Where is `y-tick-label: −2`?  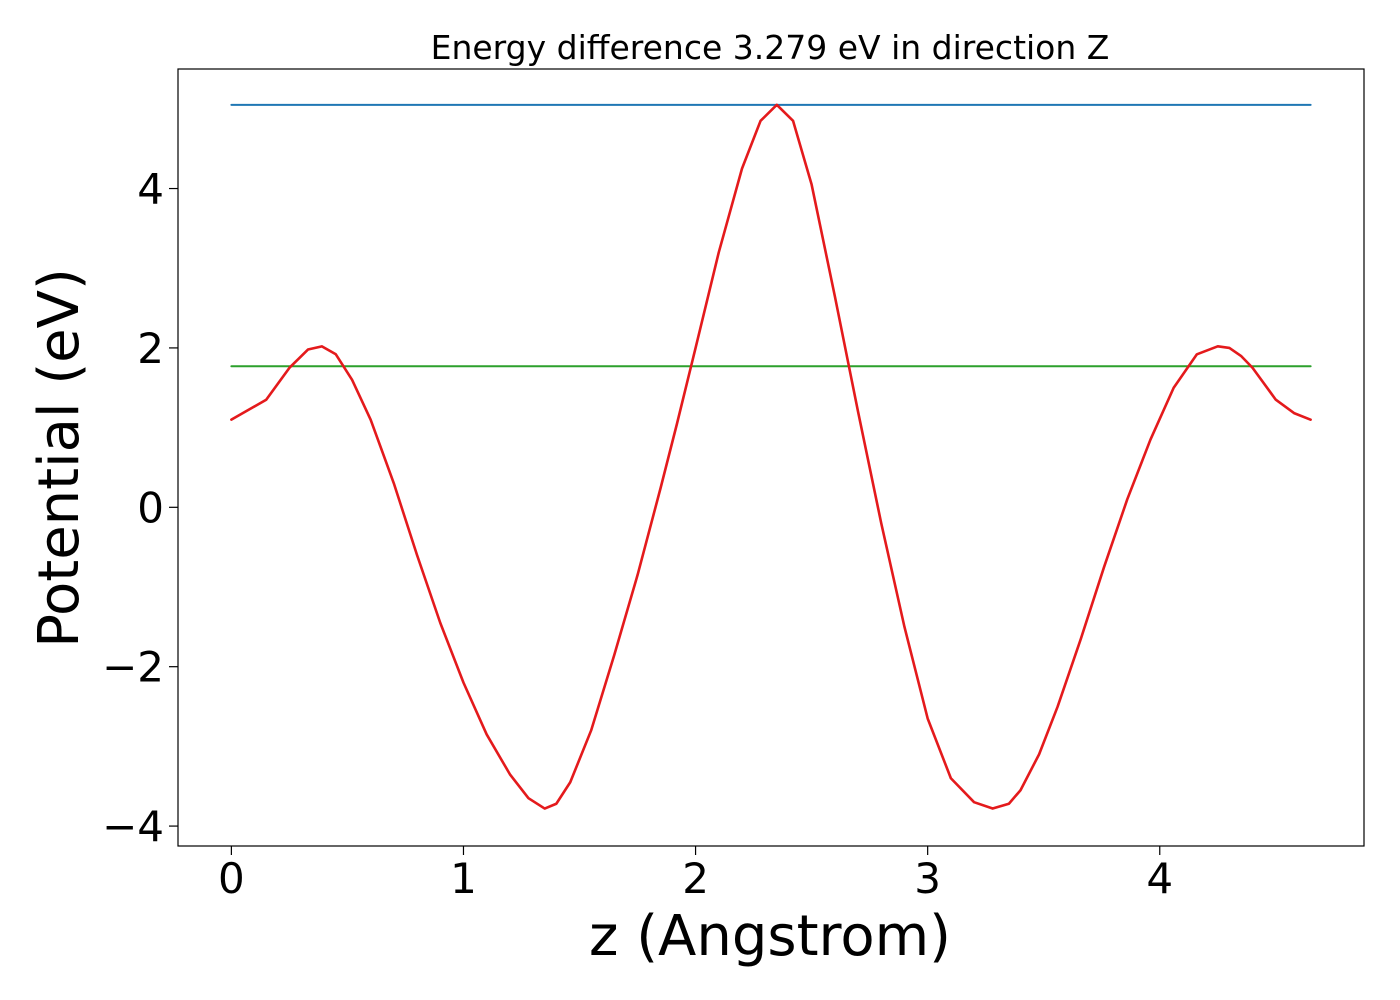
y-tick-label: −2 is located at coordinates (133, 667).